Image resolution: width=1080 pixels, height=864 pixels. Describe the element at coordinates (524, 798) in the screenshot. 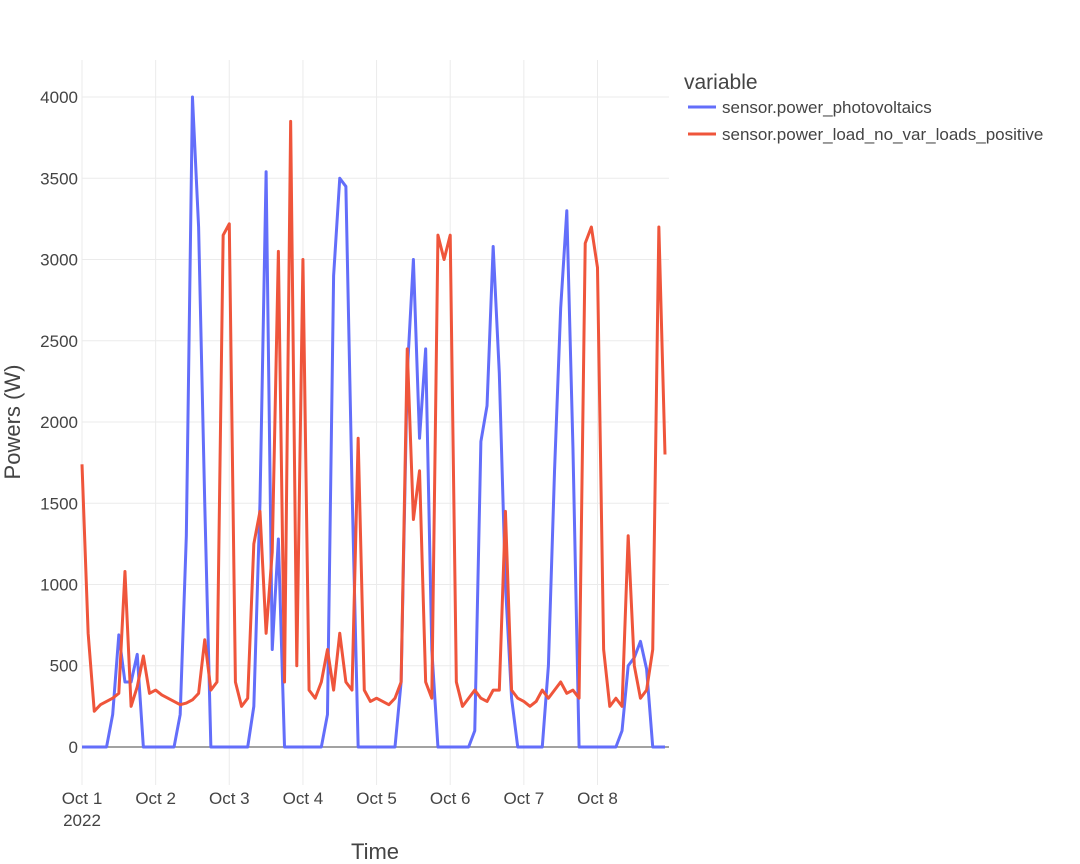

I see `x-tick-label: Oct 7` at that location.